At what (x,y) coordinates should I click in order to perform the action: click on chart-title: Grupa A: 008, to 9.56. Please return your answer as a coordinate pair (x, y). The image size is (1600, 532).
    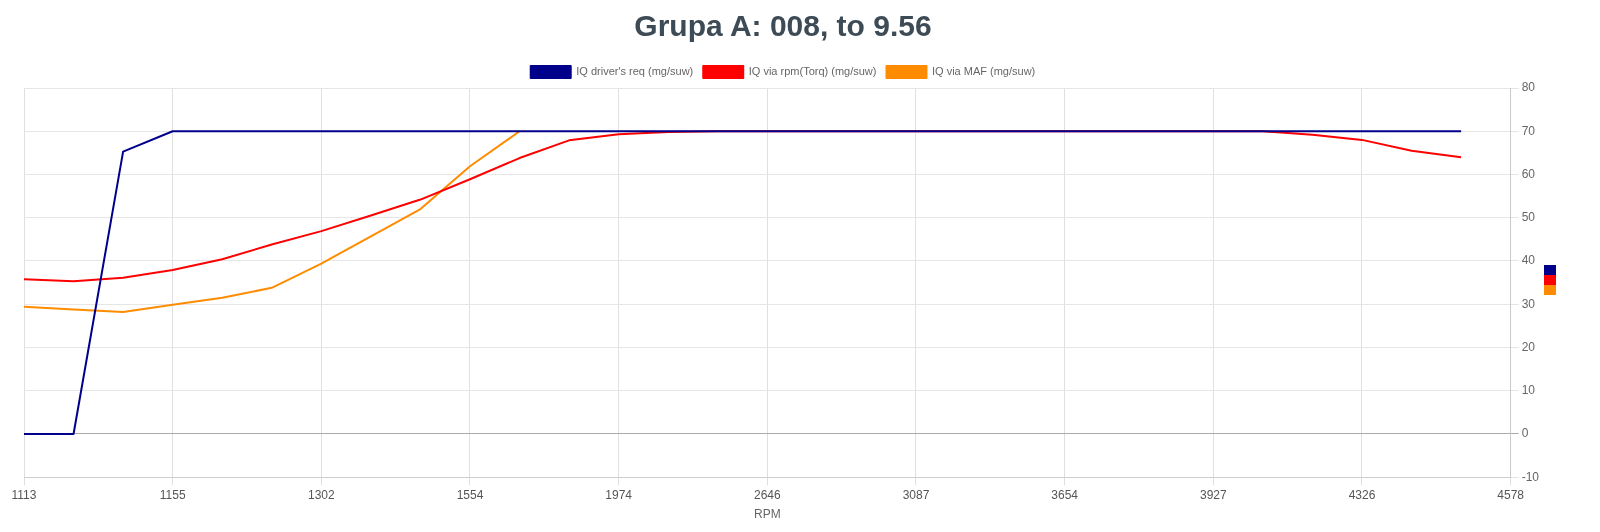
    Looking at the image, I should click on (783, 26).